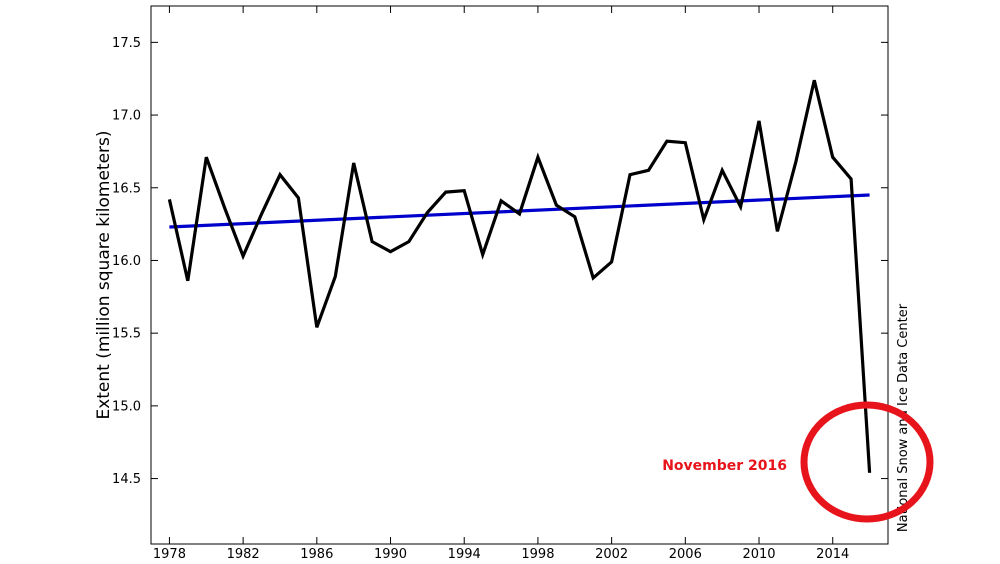  I want to click on annotation-label: November 2016, so click(724, 466).